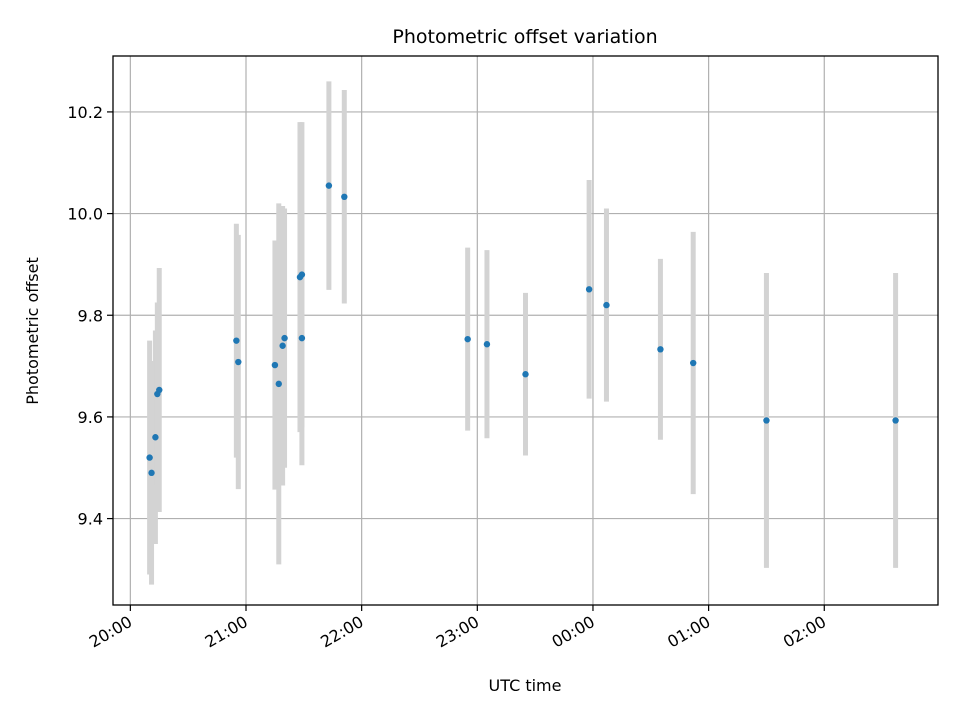 This screenshot has width=960, height=720. What do you see at coordinates (525, 685) in the screenshot?
I see `x-axis-label: UTC time` at bounding box center [525, 685].